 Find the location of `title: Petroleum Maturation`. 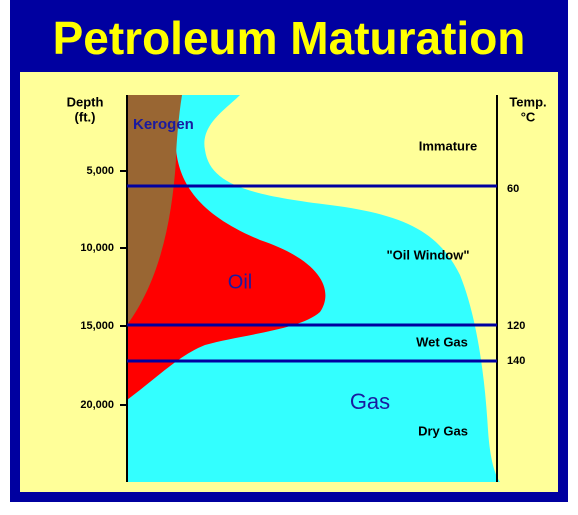

title: Petroleum Maturation is located at coordinates (289, 38).